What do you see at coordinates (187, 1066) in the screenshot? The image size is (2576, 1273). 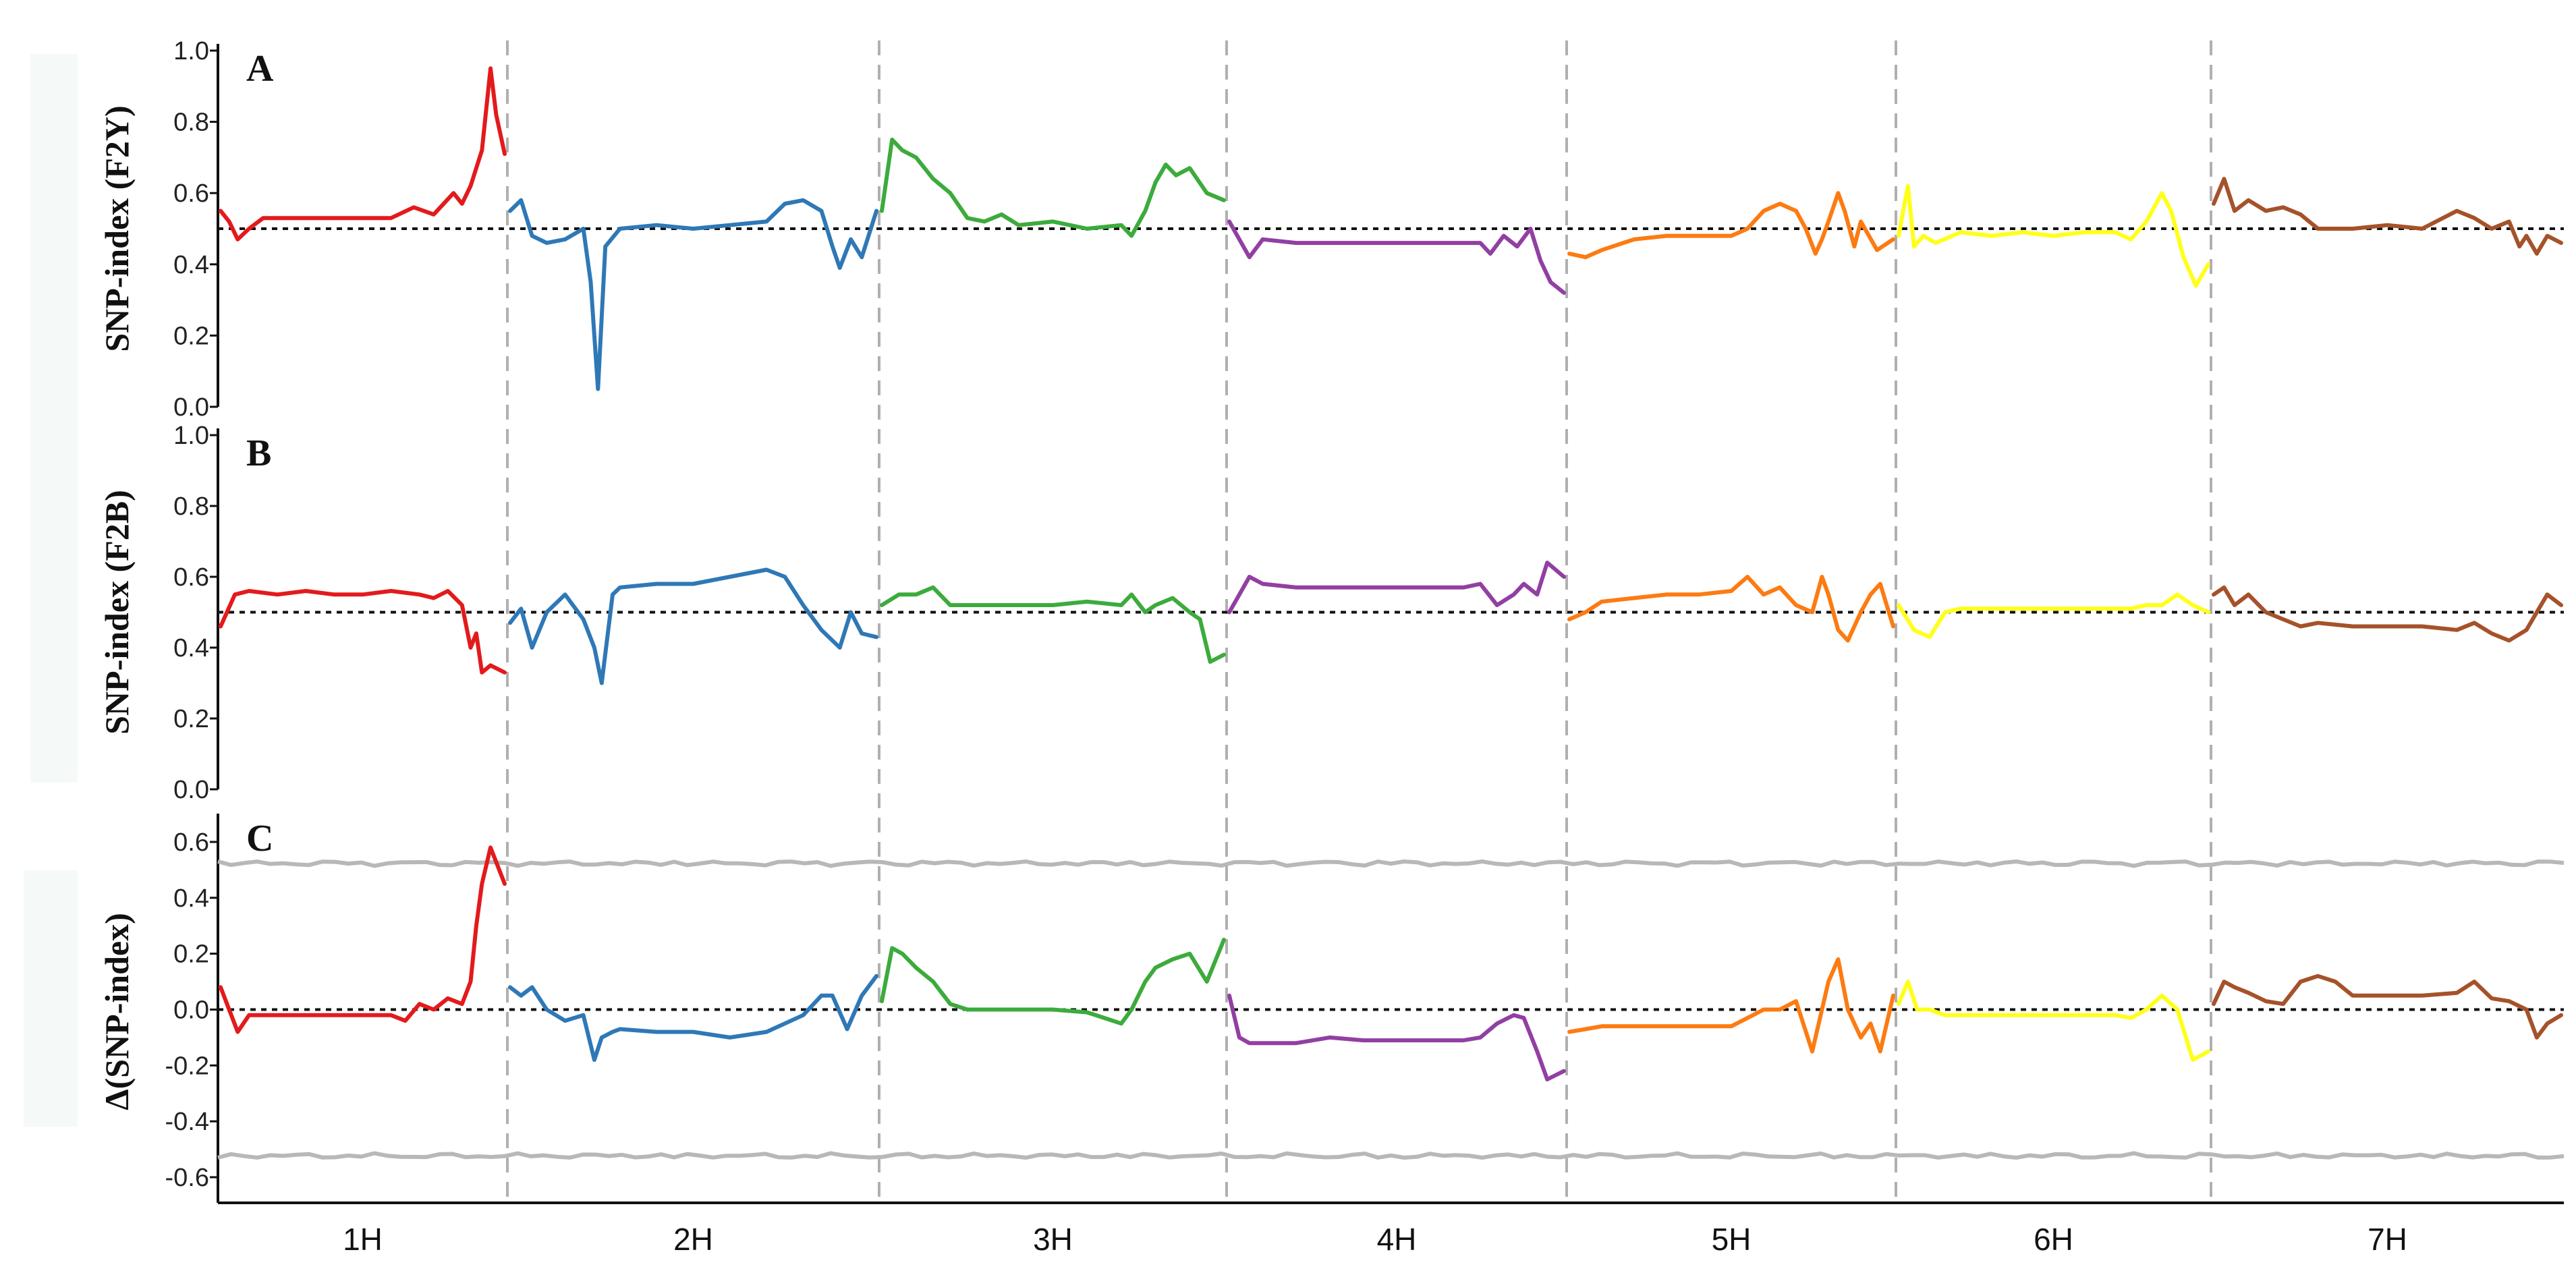 I see `y-tick-label: -0.2` at bounding box center [187, 1066].